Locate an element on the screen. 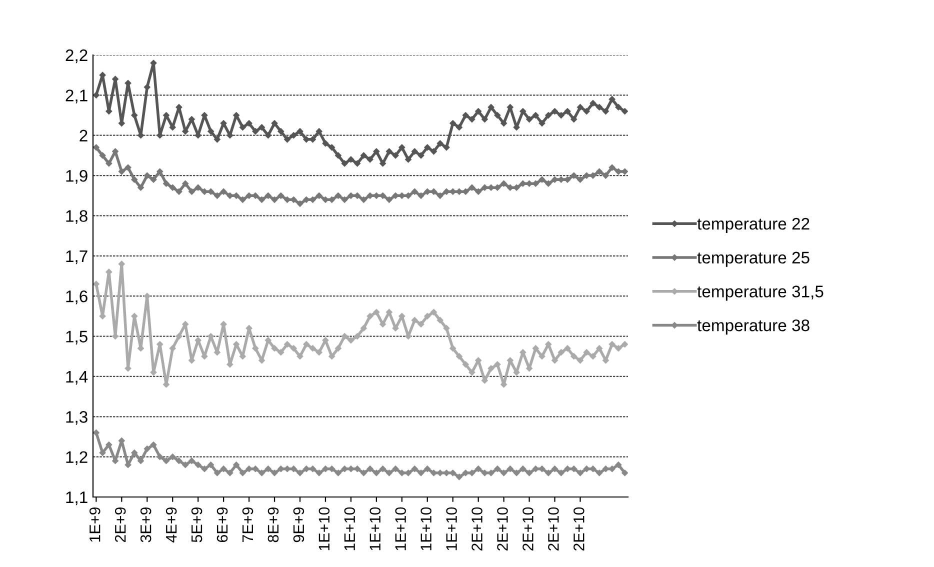 The image size is (934, 567). x-tick-label: 4E+9 is located at coordinates (171, 524).